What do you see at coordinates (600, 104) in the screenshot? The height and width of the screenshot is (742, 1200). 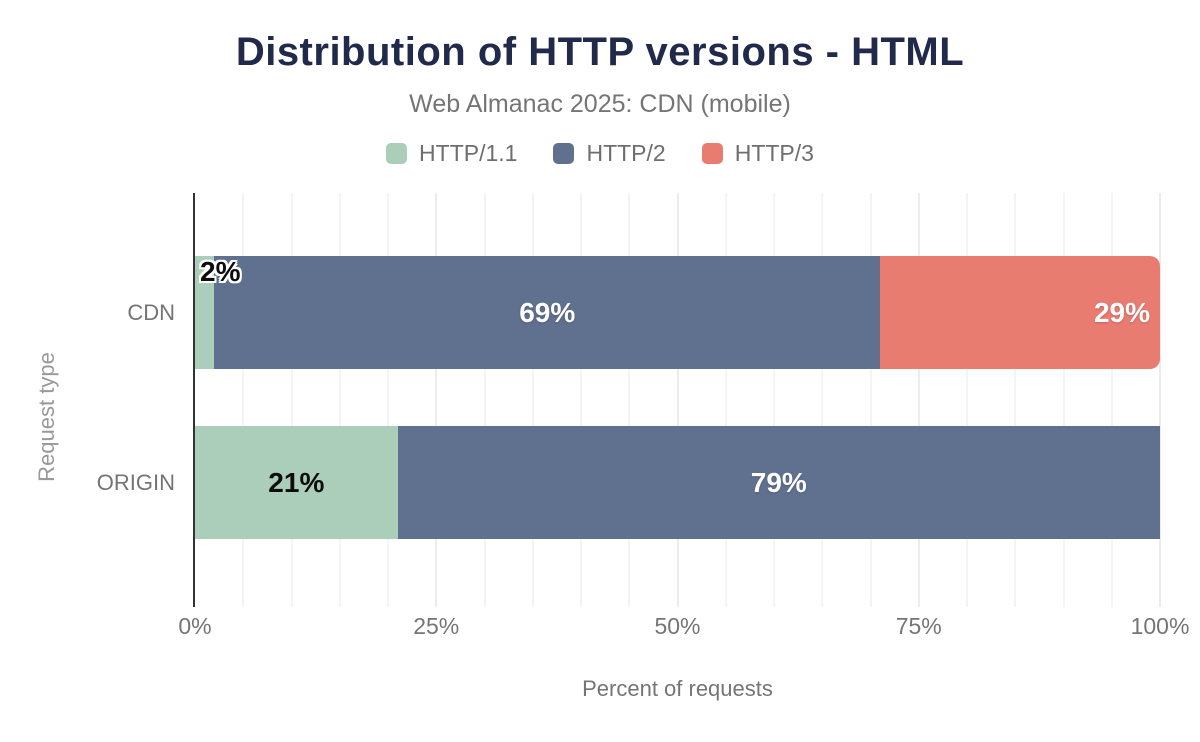 I see `chart-subtitle: Web Almanac 2025: CDN (mobile)` at bounding box center [600, 104].